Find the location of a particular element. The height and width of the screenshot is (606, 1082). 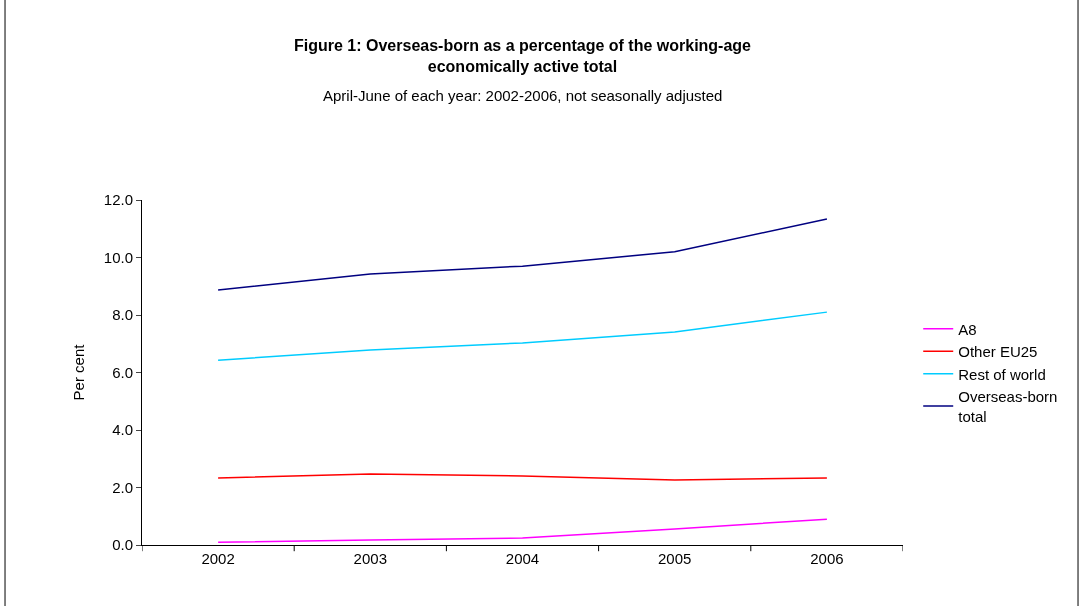

chart-subtitle: April-June of each year: 2002-2006, not seasonally adjusted is located at coordinates (523, 95).